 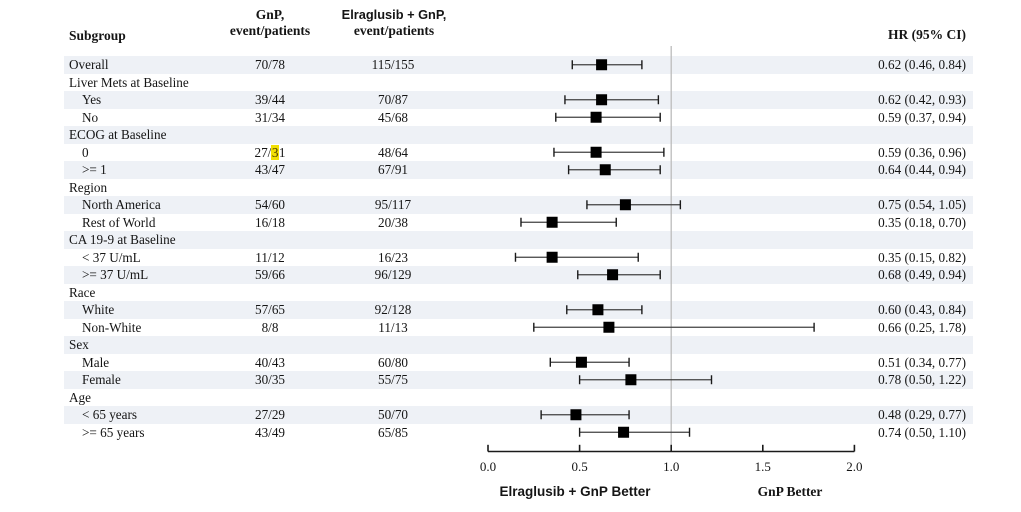 What do you see at coordinates (922, 64) in the screenshot?
I see `hr-ci-value: 0.62 (0.46, 0.84)` at bounding box center [922, 64].